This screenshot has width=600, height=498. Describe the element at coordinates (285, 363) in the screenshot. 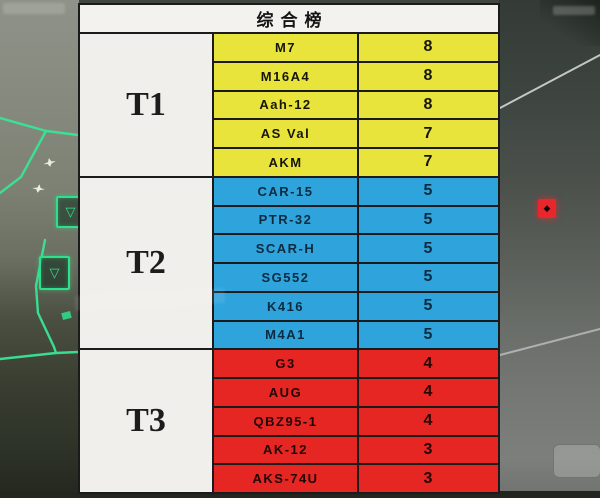

I see `weapon-name-cell: G3` at that location.